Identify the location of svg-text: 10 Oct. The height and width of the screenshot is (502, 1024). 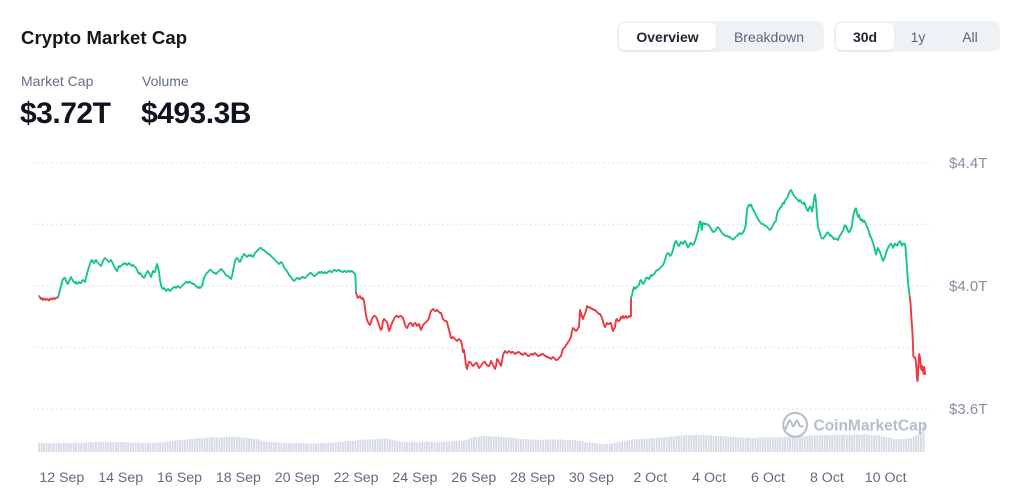
(886, 478).